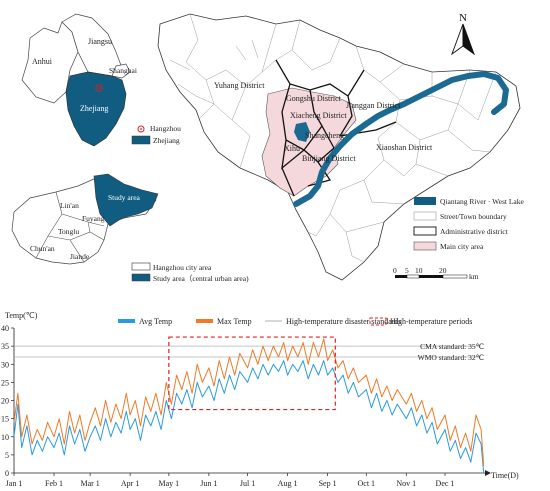 This screenshot has width=550, height=491. I want to click on x-tick-label: Jan 1, so click(14, 483).